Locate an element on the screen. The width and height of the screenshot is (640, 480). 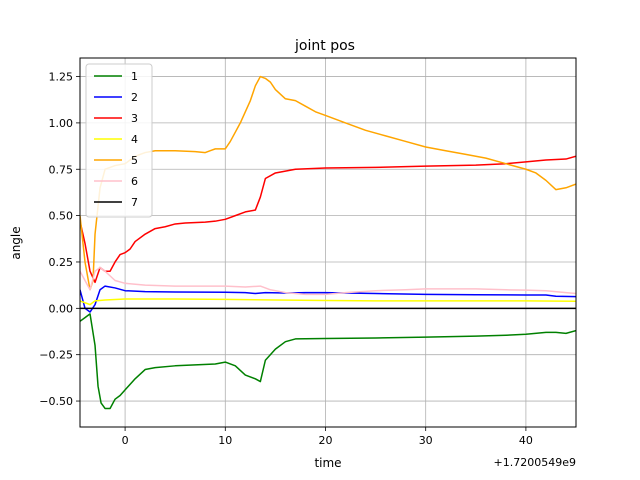
y-tick-label: 0.00 is located at coordinates (61, 308).